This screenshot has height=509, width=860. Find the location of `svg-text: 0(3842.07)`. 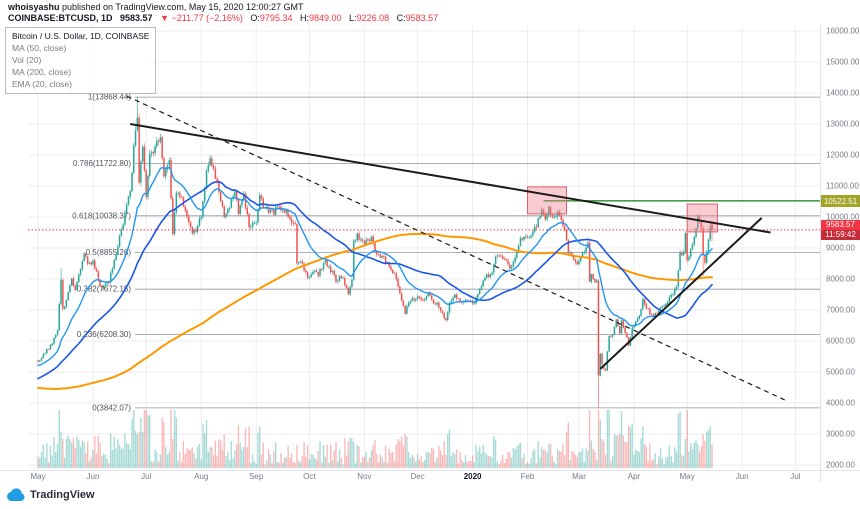

svg-text: 0(3842.07) is located at coordinates (111, 407).